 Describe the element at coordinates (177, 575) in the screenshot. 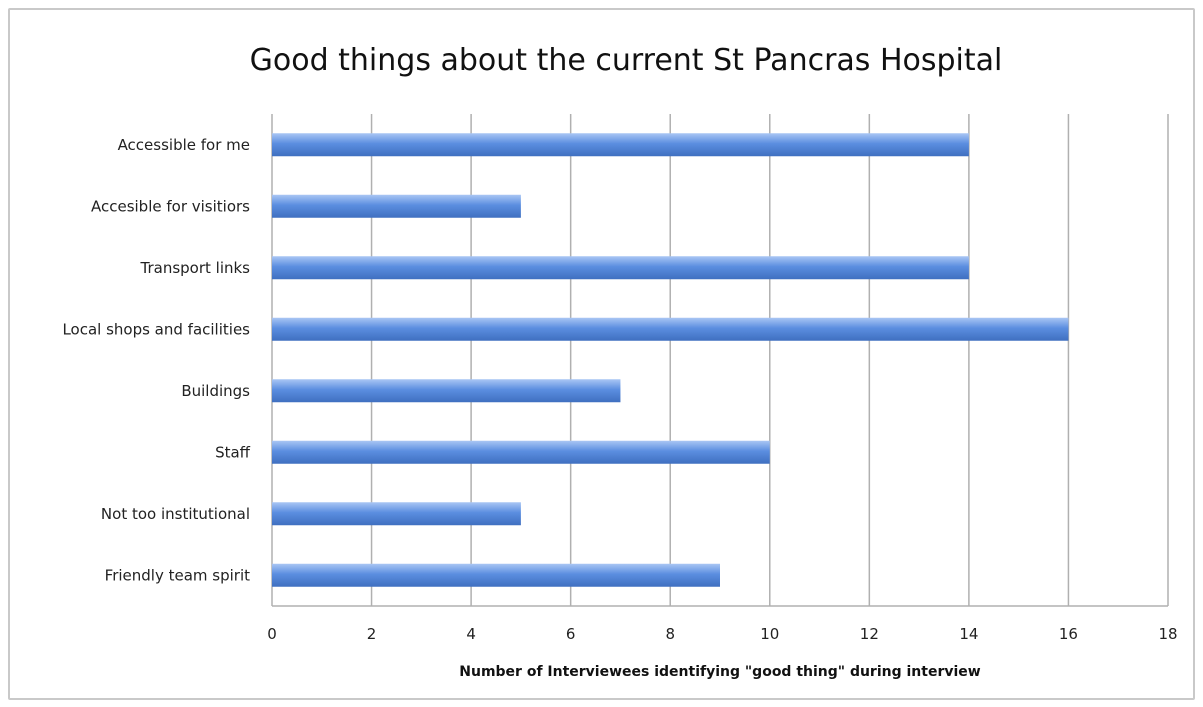

I see `category-label: Friendly team spirit` at that location.